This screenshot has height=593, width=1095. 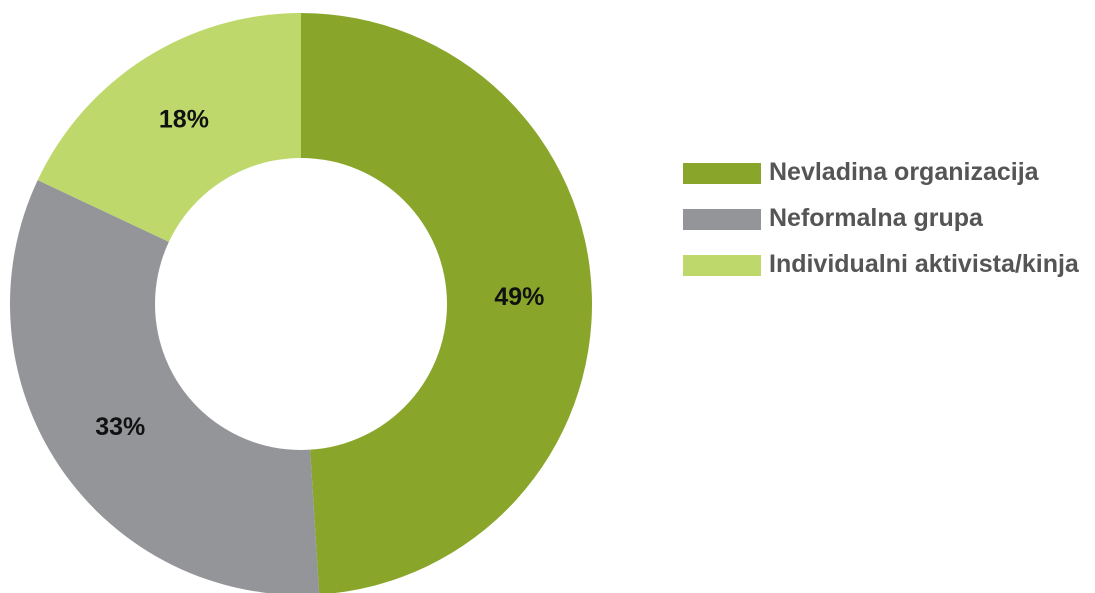 What do you see at coordinates (120, 427) in the screenshot?
I see `slice-value-label: 33%` at bounding box center [120, 427].